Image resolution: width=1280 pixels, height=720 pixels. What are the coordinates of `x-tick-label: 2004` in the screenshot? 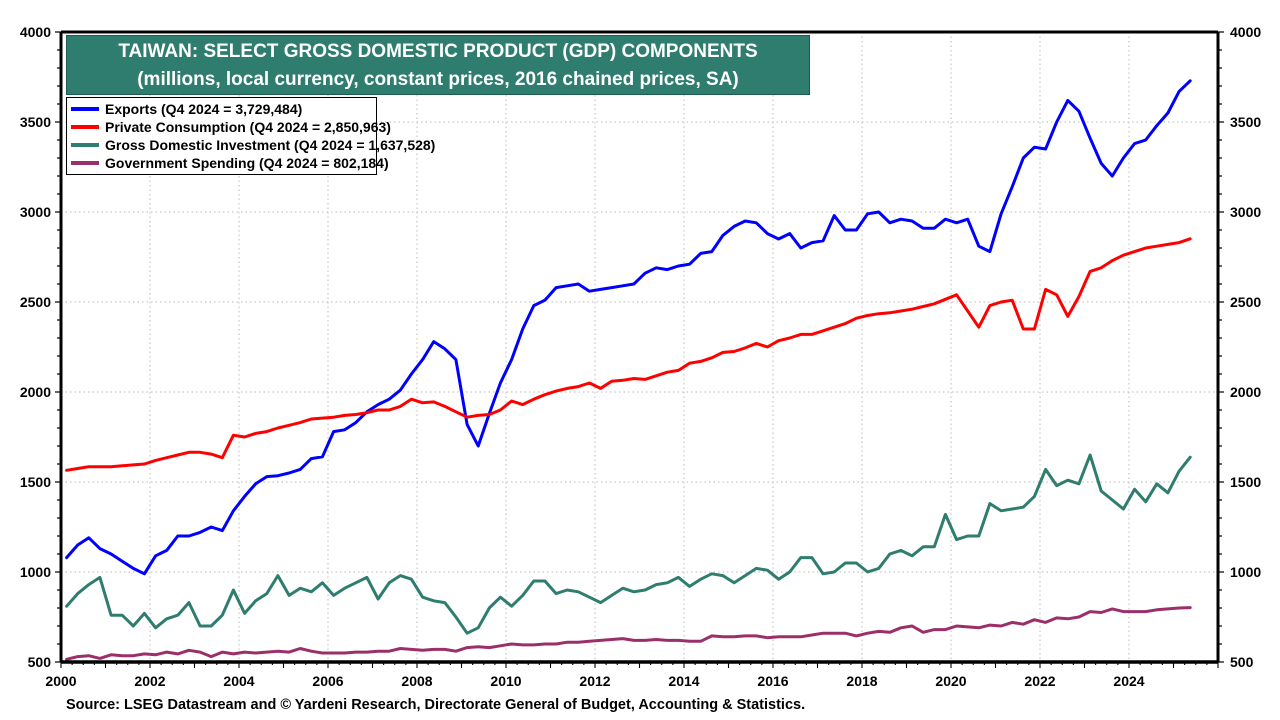 It's located at (238, 681).